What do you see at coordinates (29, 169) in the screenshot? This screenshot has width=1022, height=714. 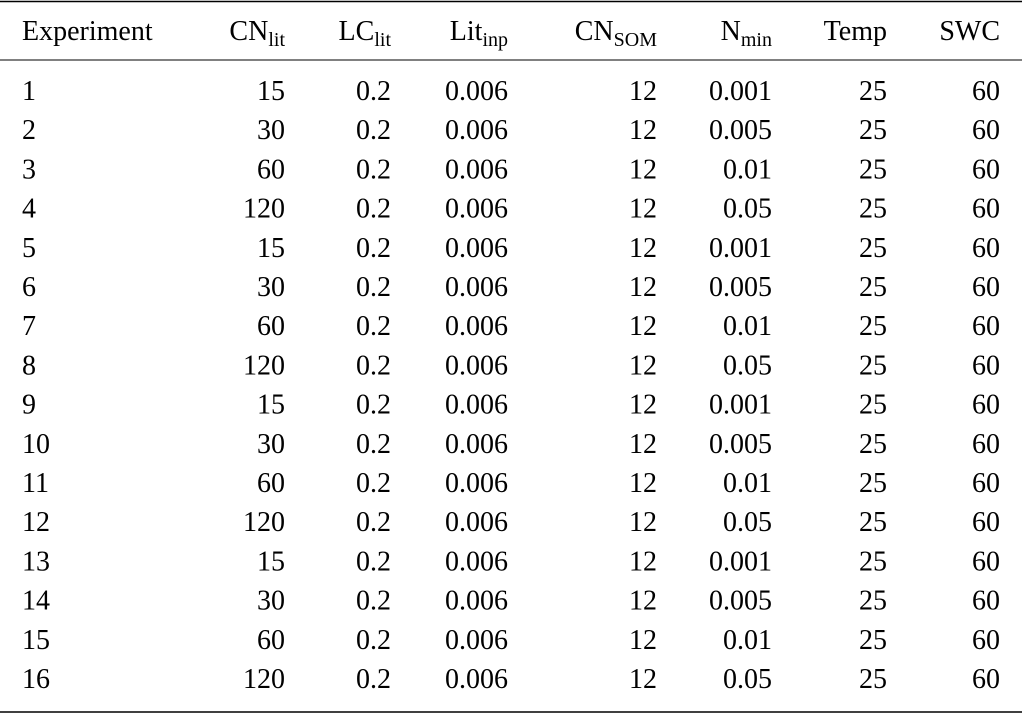 I see `experiment-id: 3` at bounding box center [29, 169].